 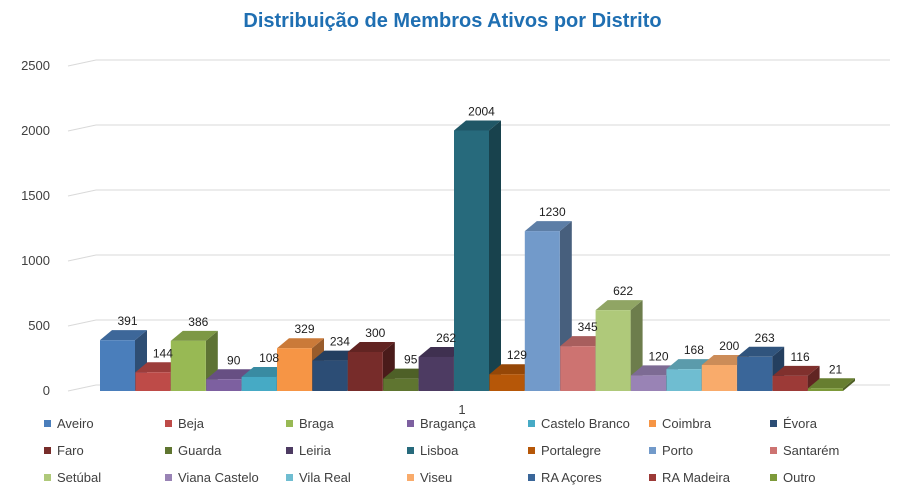 What do you see at coordinates (46, 390) in the screenshot?
I see `y-tick-label: 0` at bounding box center [46, 390].